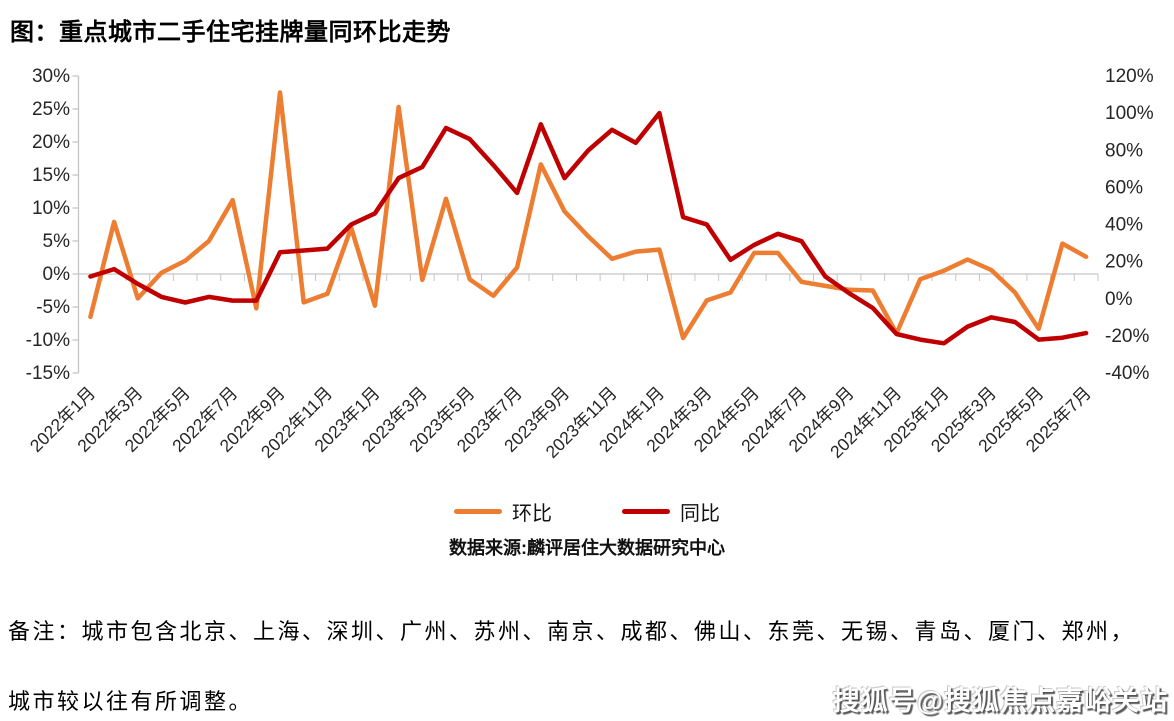  What do you see at coordinates (57, 241) in the screenshot?
I see `left-axis-label: 5%` at bounding box center [57, 241].